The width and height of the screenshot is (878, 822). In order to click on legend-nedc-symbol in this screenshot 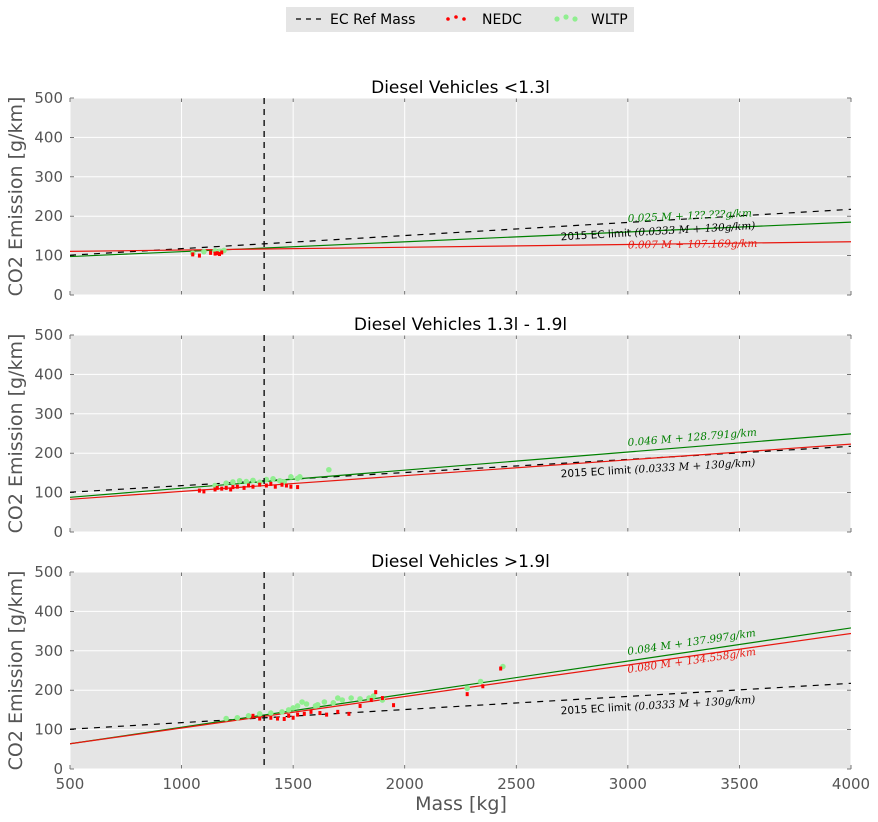, I will do `click(456, 18)`.